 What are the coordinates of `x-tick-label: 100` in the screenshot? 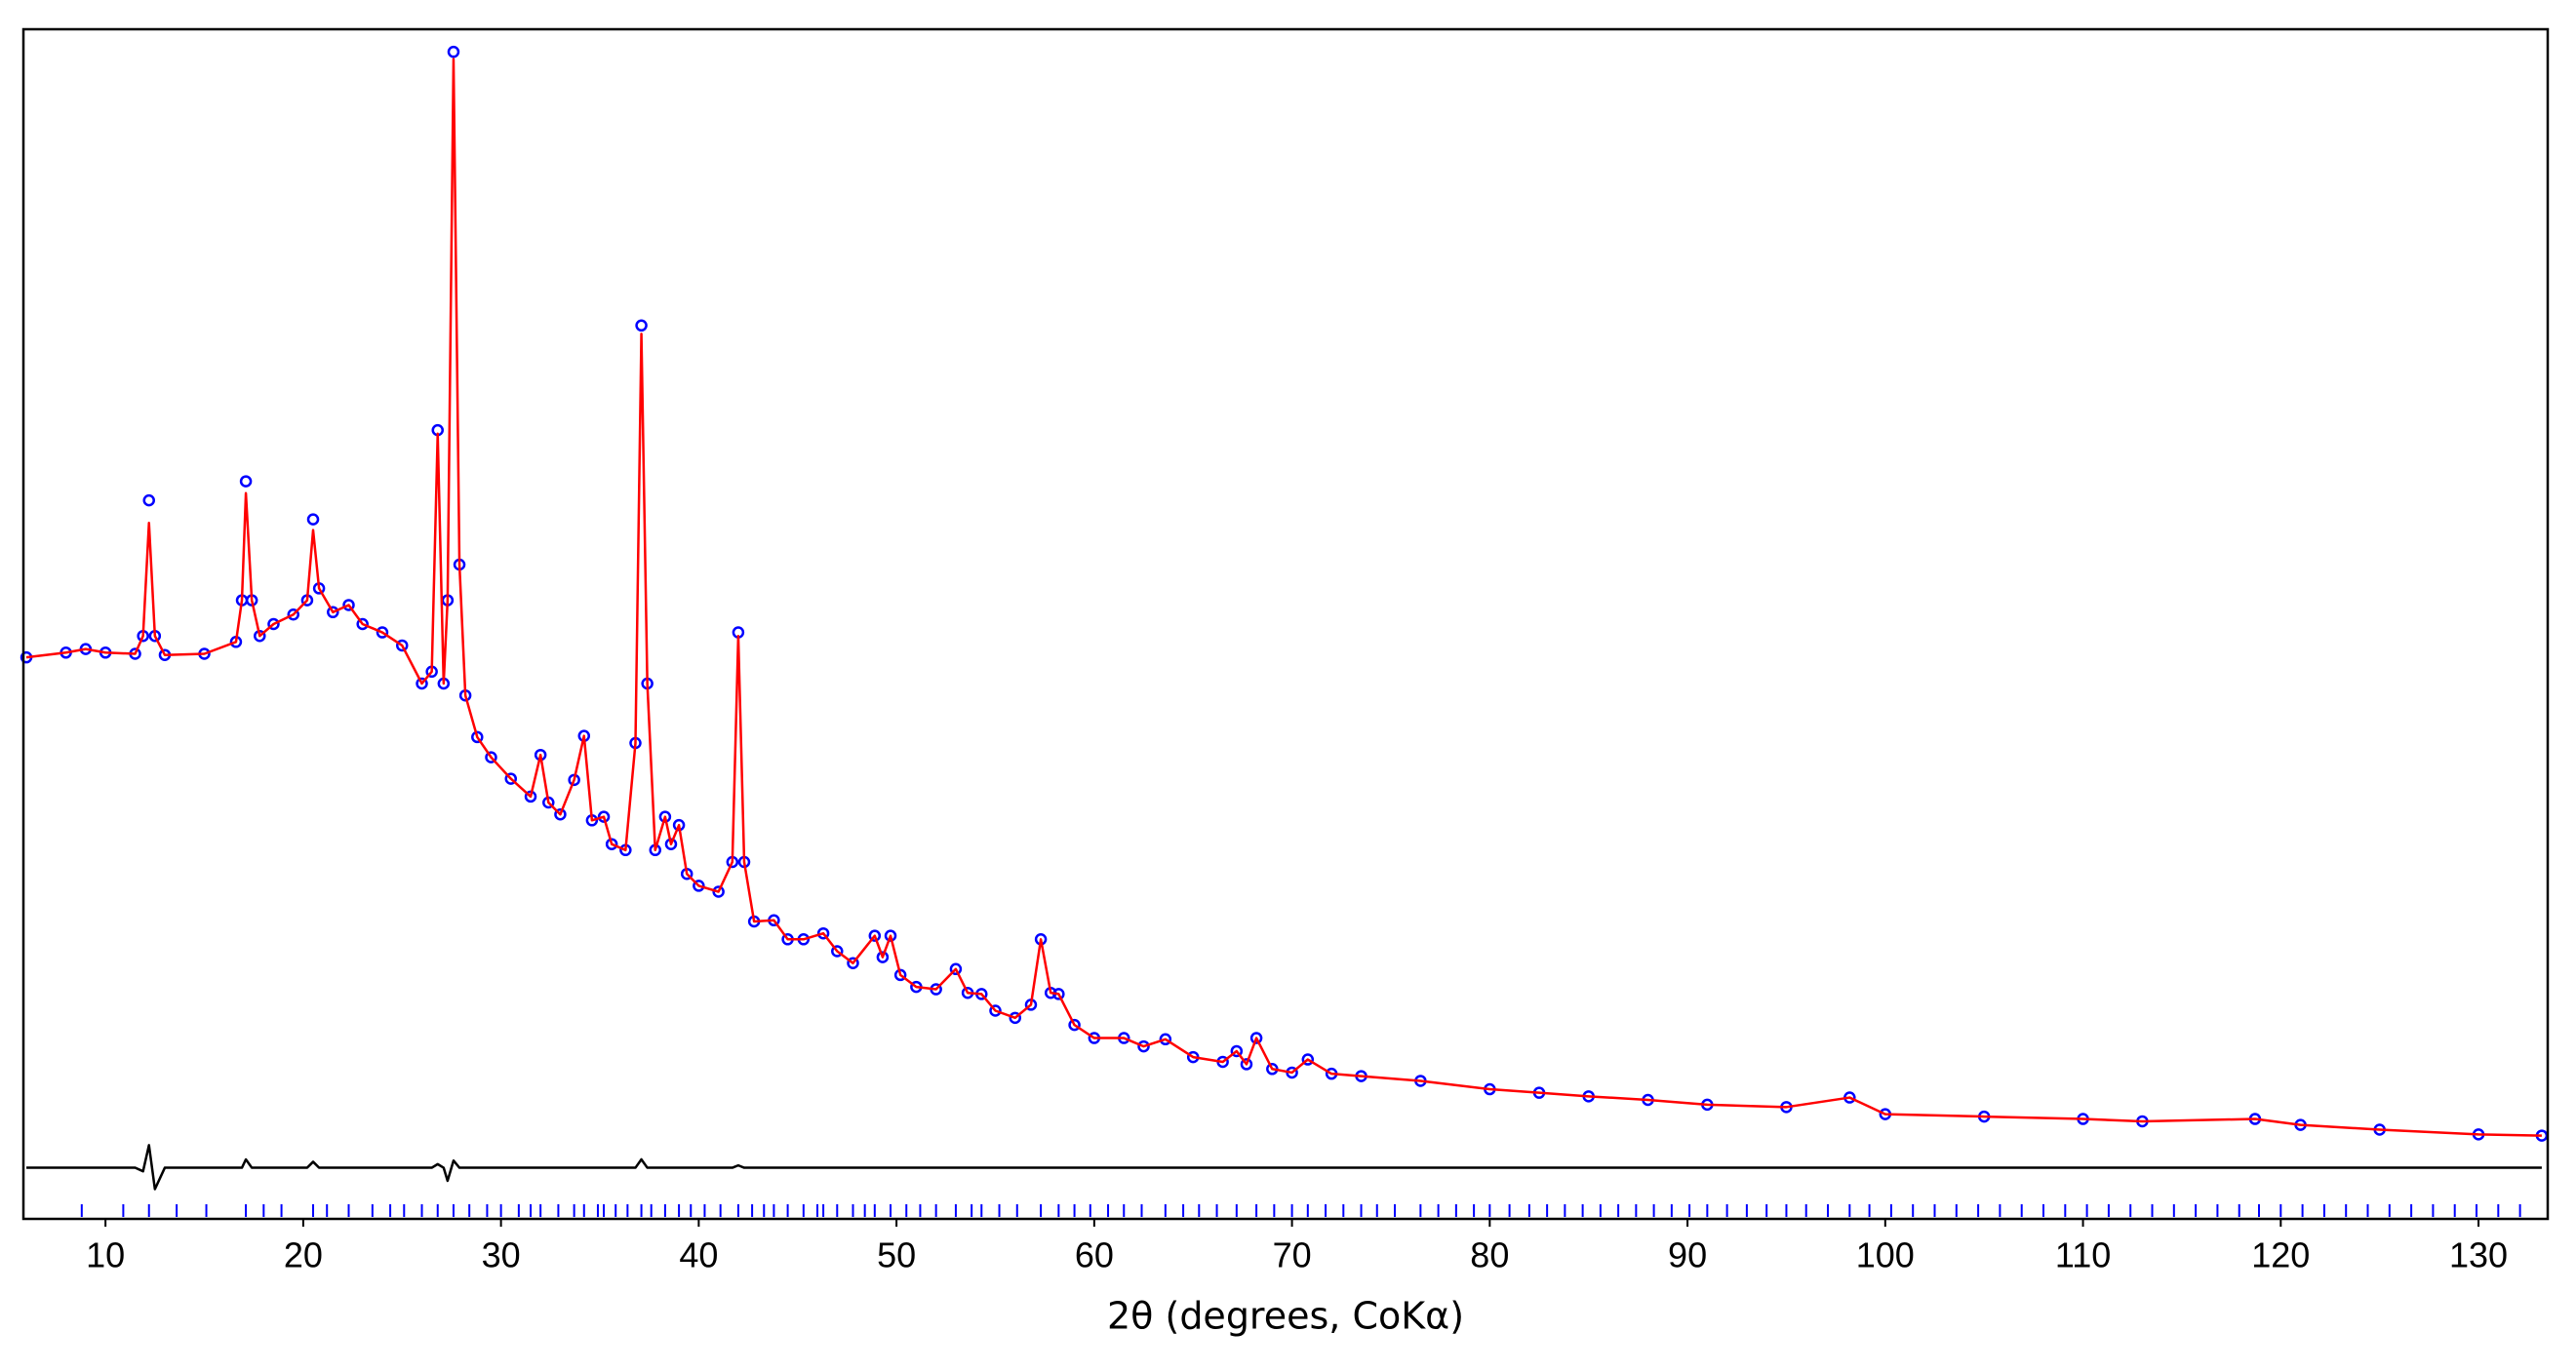 It's located at (1885, 1255).